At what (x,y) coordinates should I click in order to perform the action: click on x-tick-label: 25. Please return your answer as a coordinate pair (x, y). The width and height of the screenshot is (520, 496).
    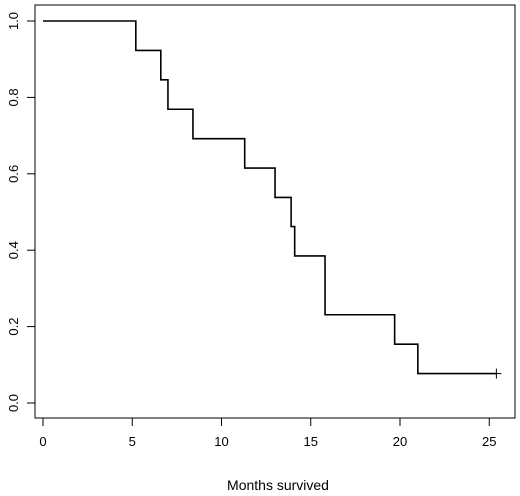
    Looking at the image, I should click on (489, 441).